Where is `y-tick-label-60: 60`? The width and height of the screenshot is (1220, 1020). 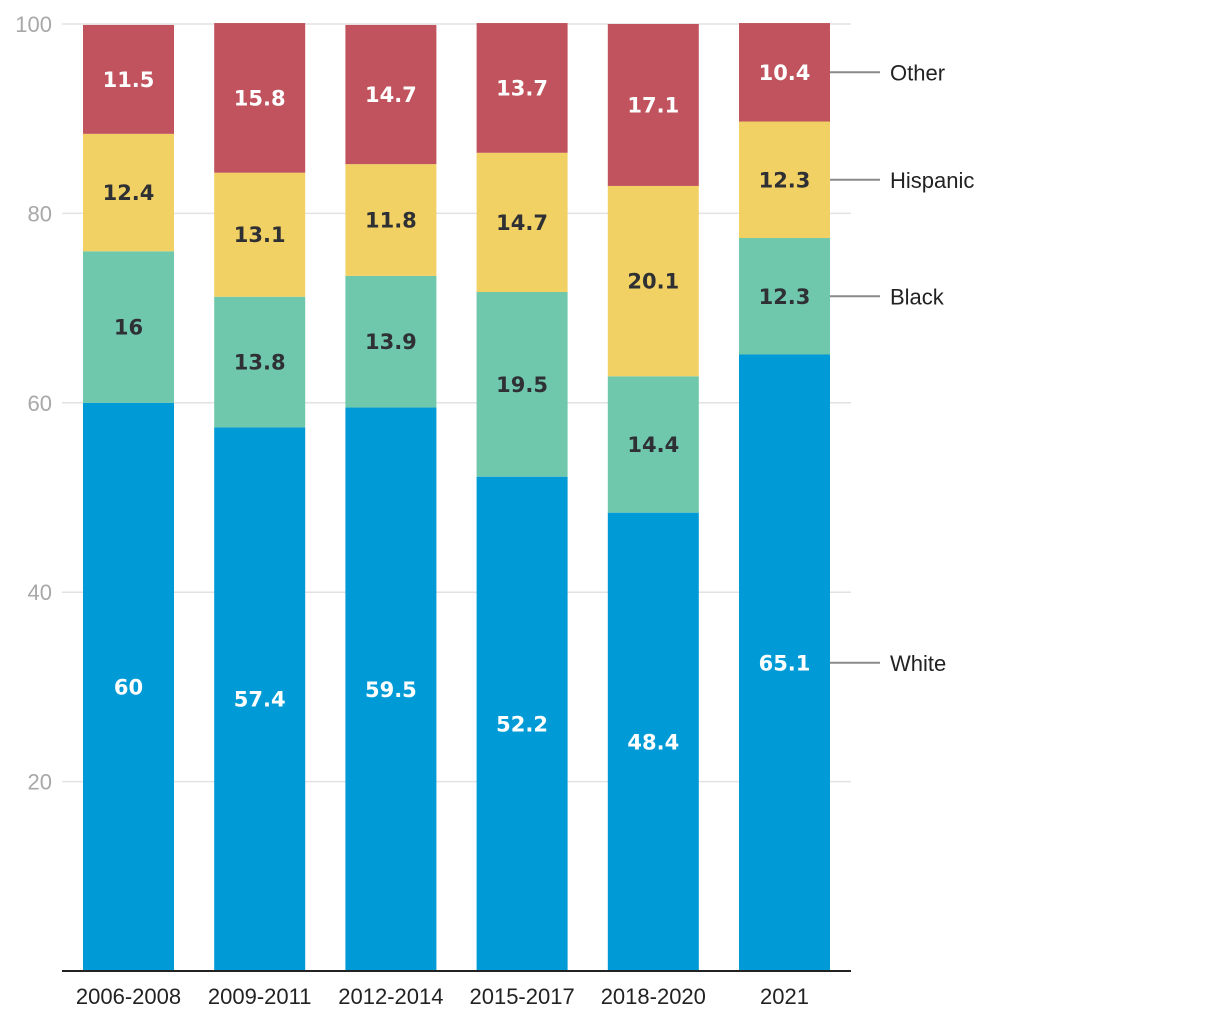 y-tick-label-60: 60 is located at coordinates (40, 403).